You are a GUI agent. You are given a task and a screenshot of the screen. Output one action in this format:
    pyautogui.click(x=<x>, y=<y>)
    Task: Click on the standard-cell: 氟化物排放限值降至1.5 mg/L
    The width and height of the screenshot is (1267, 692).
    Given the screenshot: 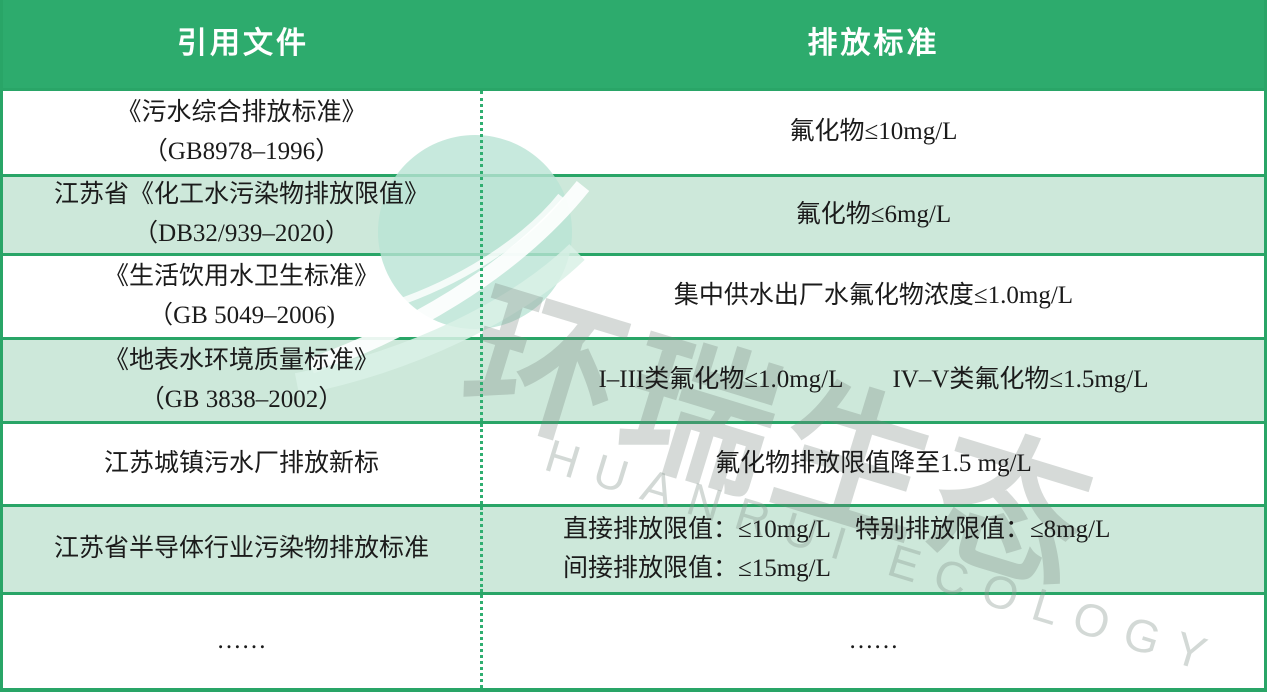 What is the action you would take?
    pyautogui.click(x=873, y=464)
    